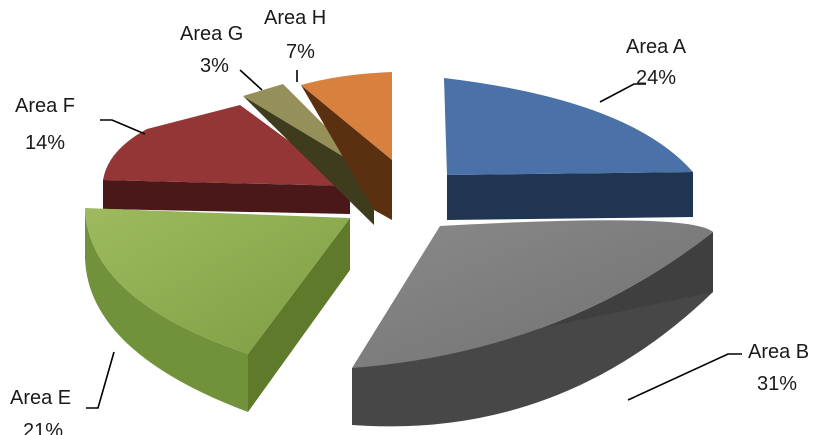 Image resolution: width=821 pixels, height=435 pixels. I want to click on slice-area-a-top, so click(568, 126).